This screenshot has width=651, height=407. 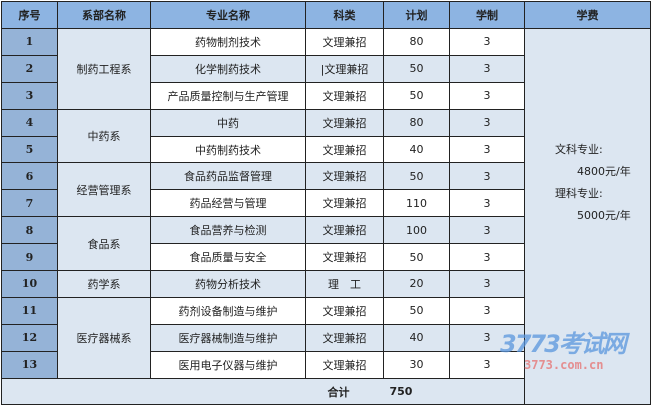 I want to click on major-cell: 药物制剂技术, so click(x=228, y=42).